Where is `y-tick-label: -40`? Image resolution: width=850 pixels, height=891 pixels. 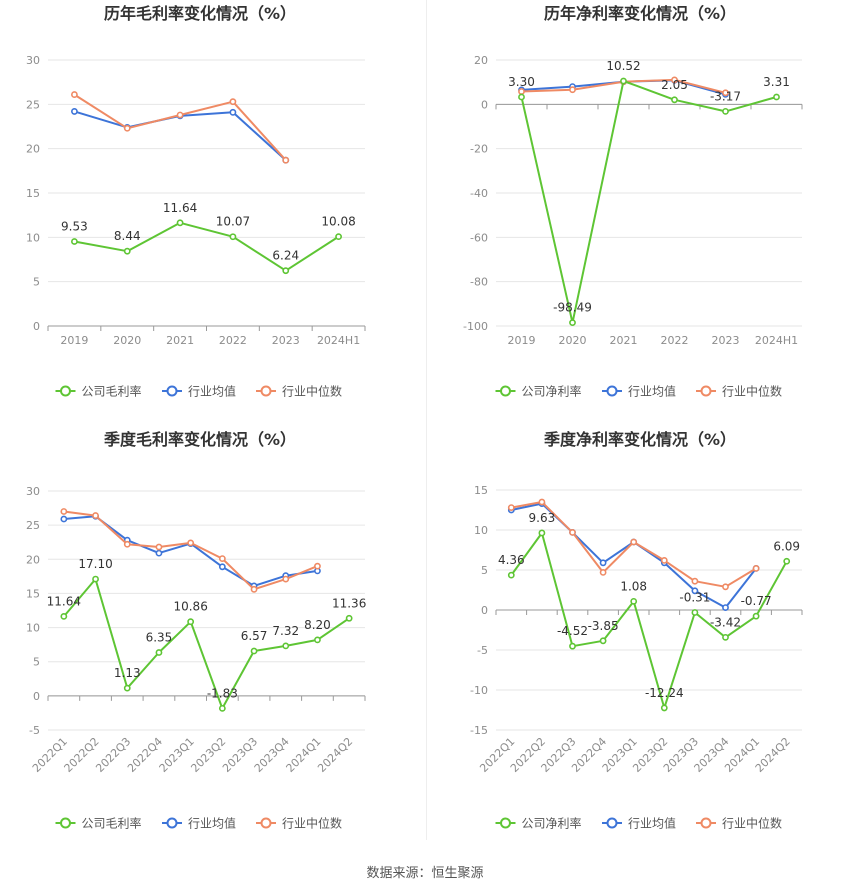 y-tick-label: -40 is located at coordinates (479, 193).